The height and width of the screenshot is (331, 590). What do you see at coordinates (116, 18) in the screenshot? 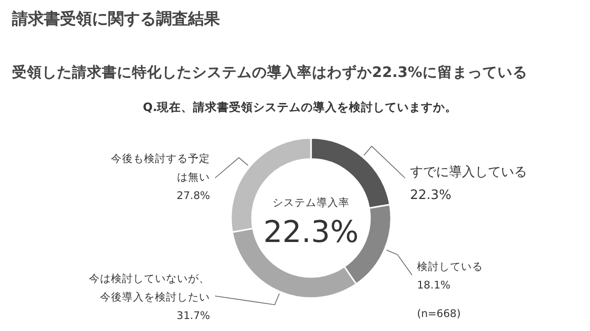
I see `title: 請求書受領に関する調査結果` at bounding box center [116, 18].